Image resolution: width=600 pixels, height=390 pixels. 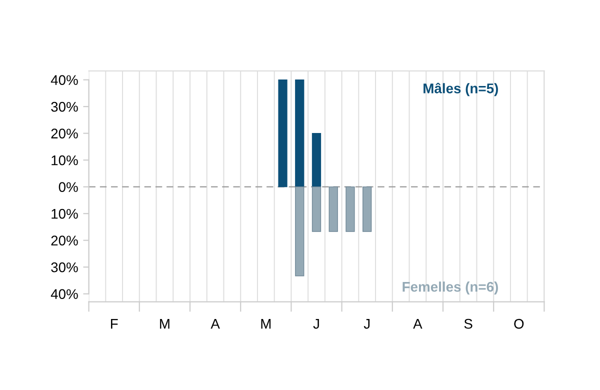 I want to click on text: Mâles (n=5), so click(x=461, y=89).